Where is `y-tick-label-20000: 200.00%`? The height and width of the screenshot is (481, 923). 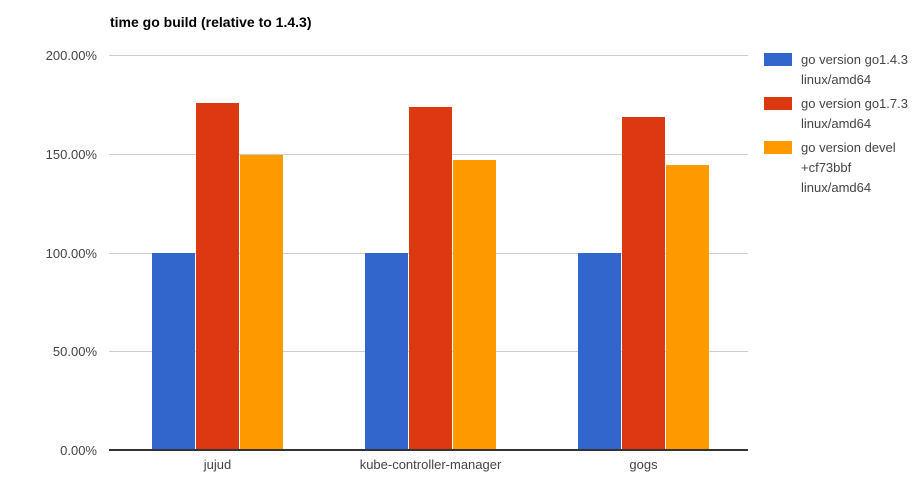 y-tick-label-20000: 200.00% is located at coordinates (71, 55).